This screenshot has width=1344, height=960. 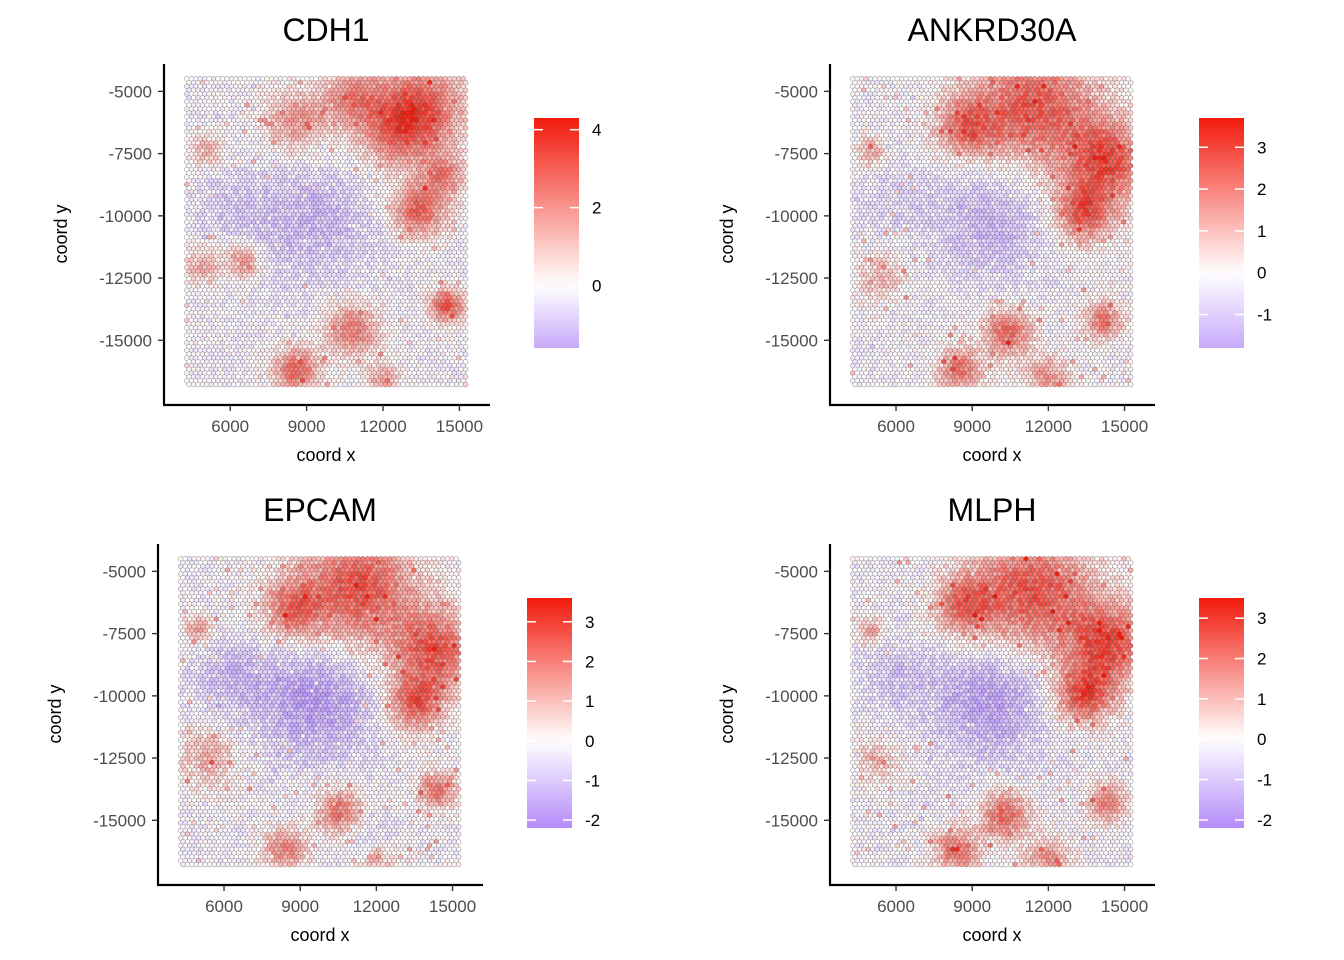 What do you see at coordinates (326, 232) in the screenshot?
I see `spot-layer` at bounding box center [326, 232].